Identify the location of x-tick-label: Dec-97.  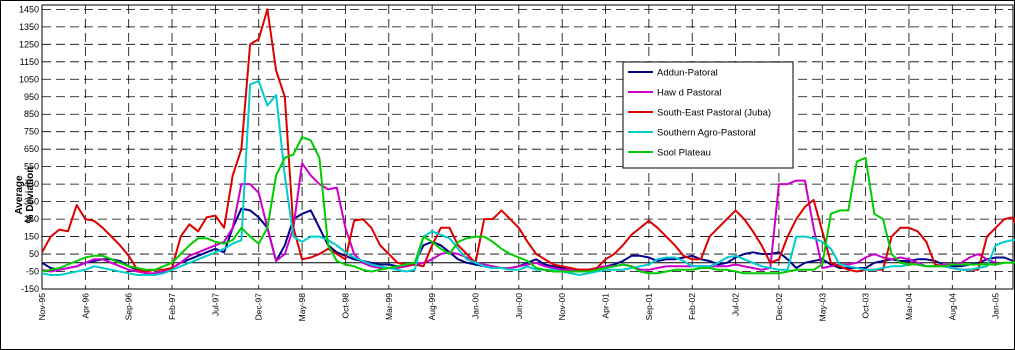
(259, 307).